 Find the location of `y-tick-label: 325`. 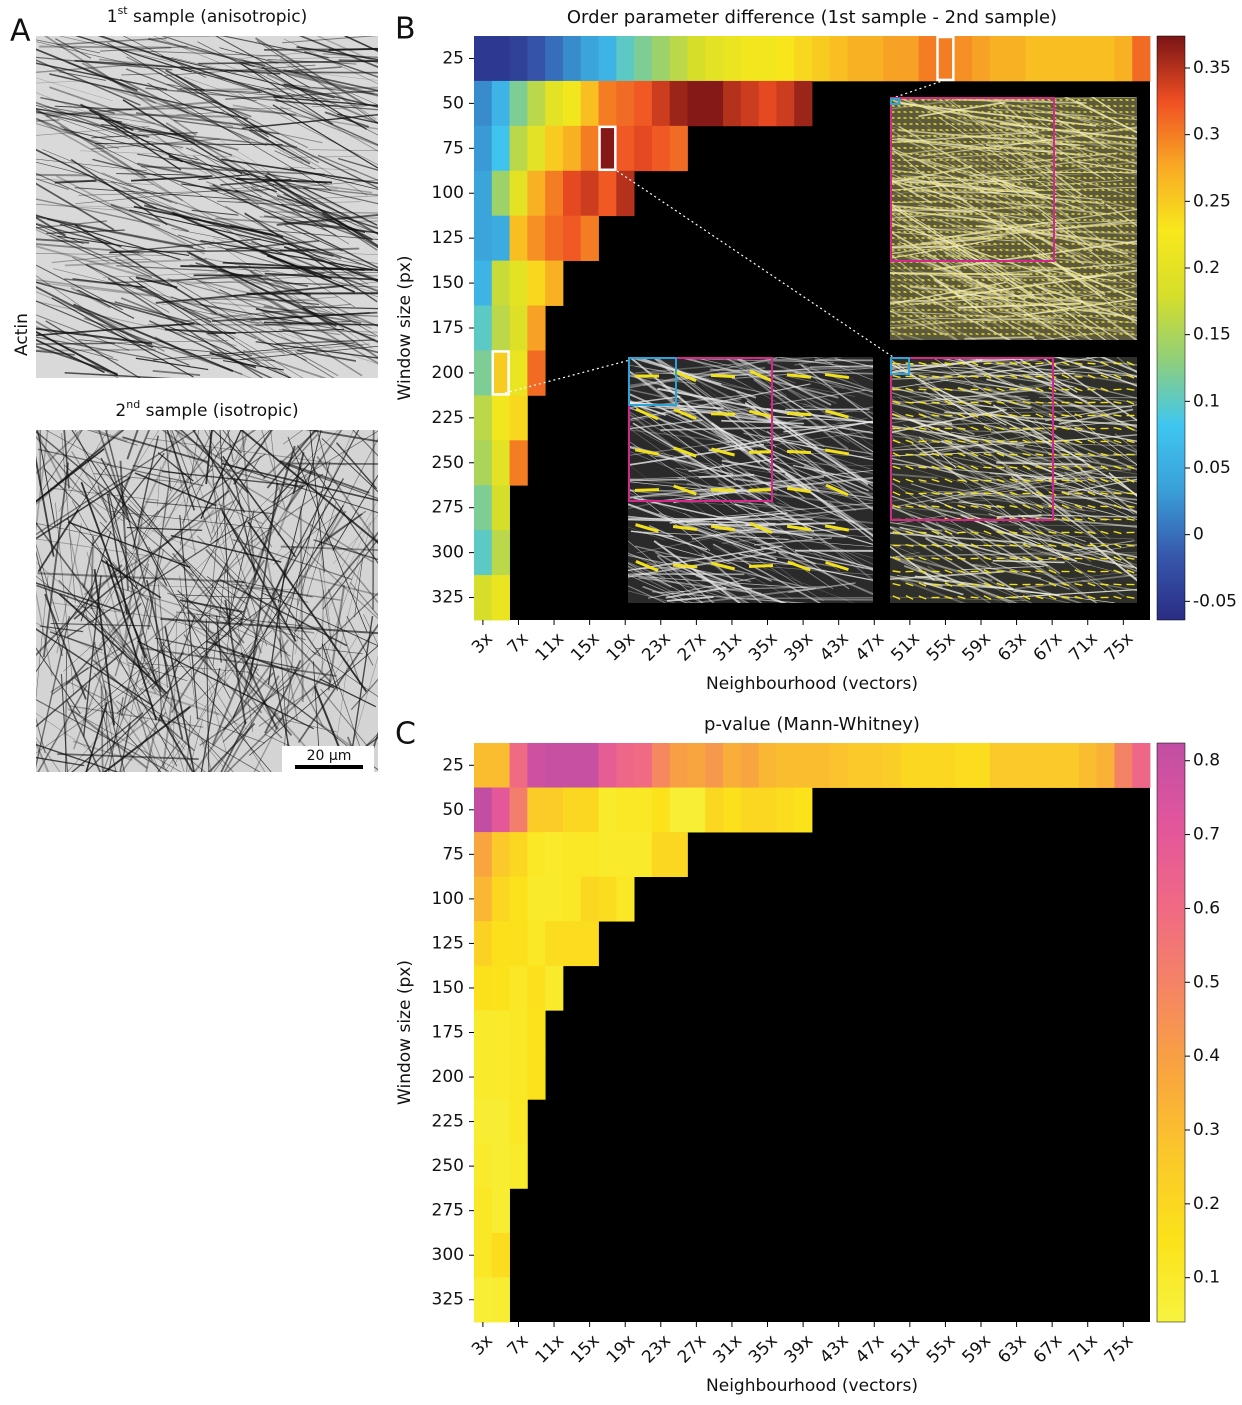

y-tick-label: 325 is located at coordinates (448, 598).